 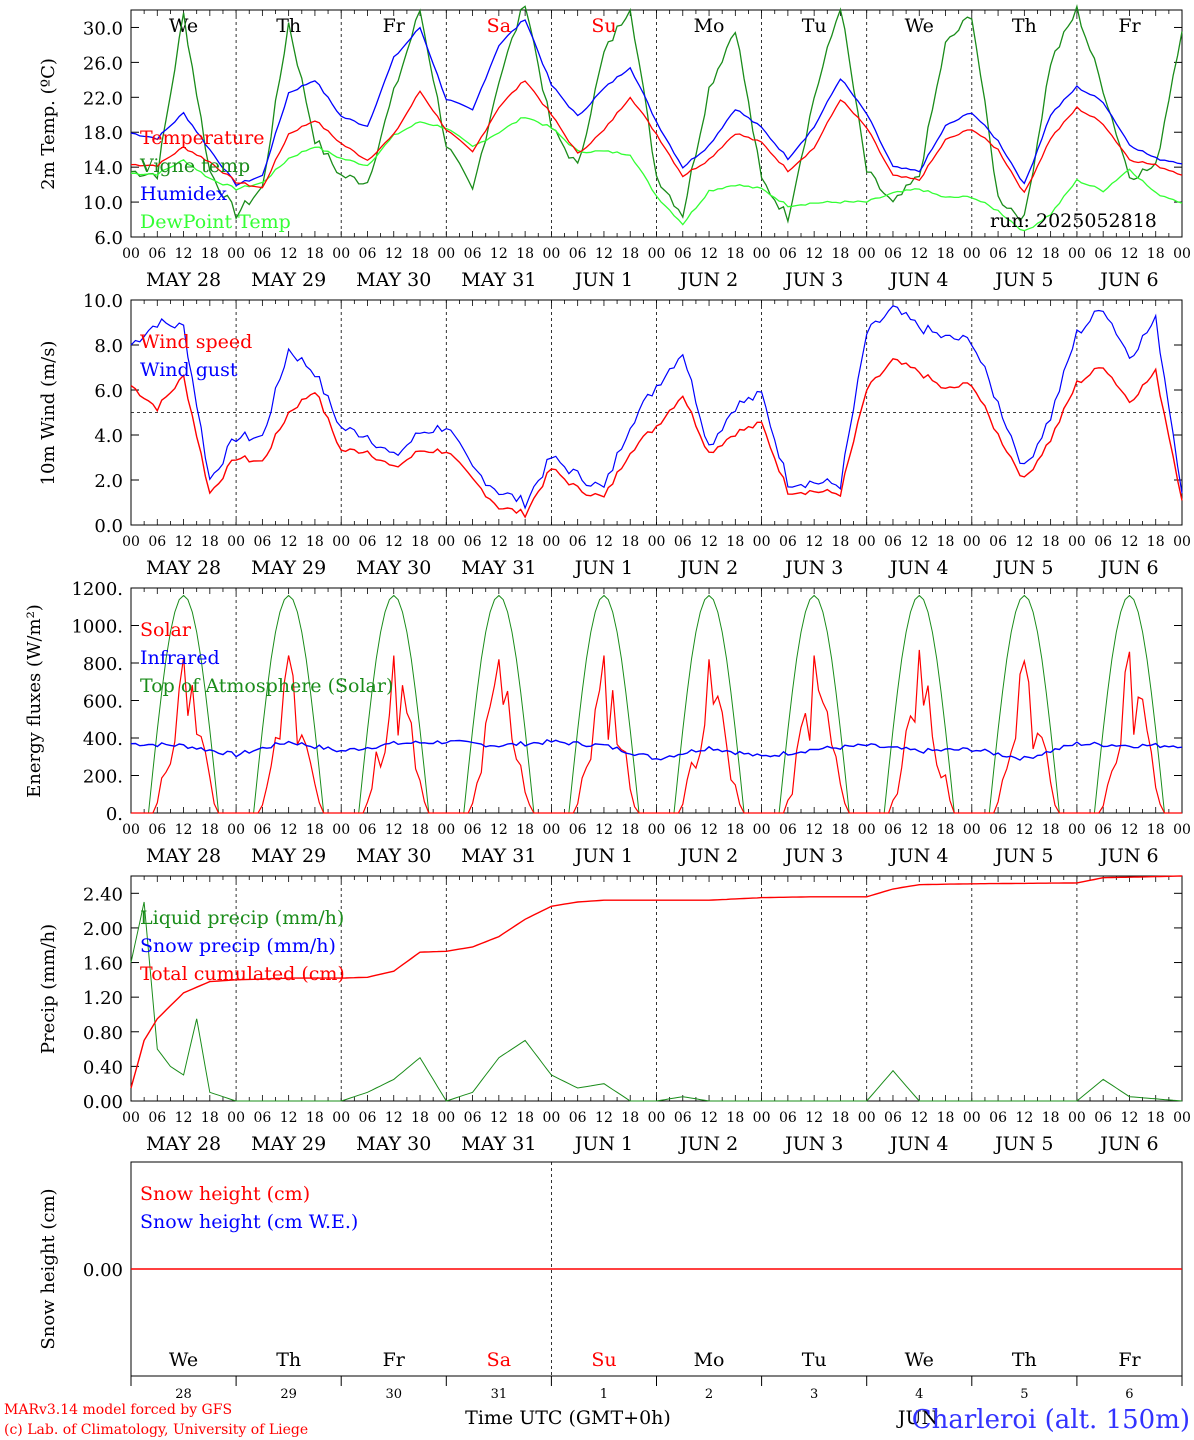 I want to click on legend-dewpoint: DewPoint Temp, so click(x=215, y=222).